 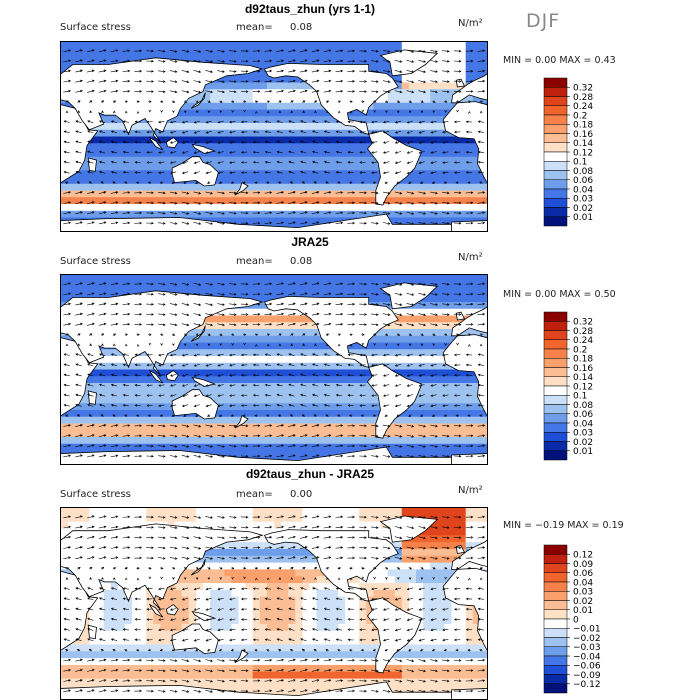 What do you see at coordinates (583, 190) in the screenshot?
I see `colorbar-level-label: 0.04` at bounding box center [583, 190].